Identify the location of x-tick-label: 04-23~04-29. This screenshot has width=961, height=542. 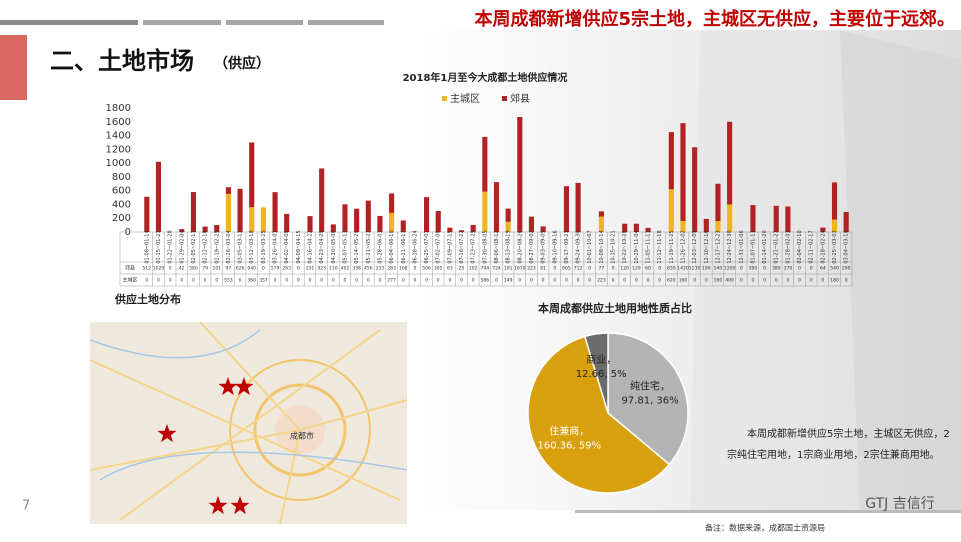
(322, 246).